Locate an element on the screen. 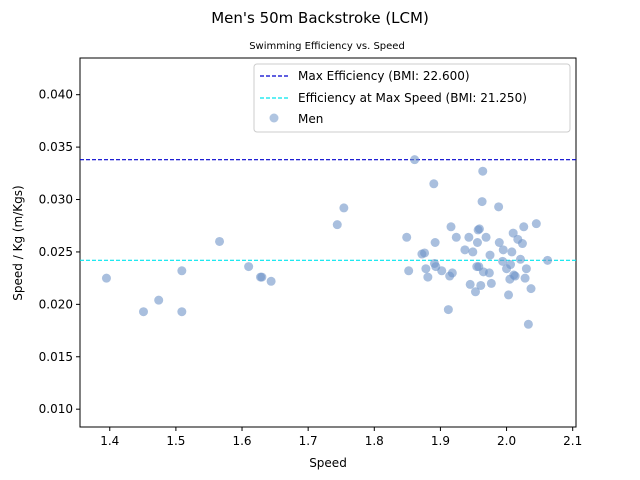  legend-label-men: Men is located at coordinates (310, 119).